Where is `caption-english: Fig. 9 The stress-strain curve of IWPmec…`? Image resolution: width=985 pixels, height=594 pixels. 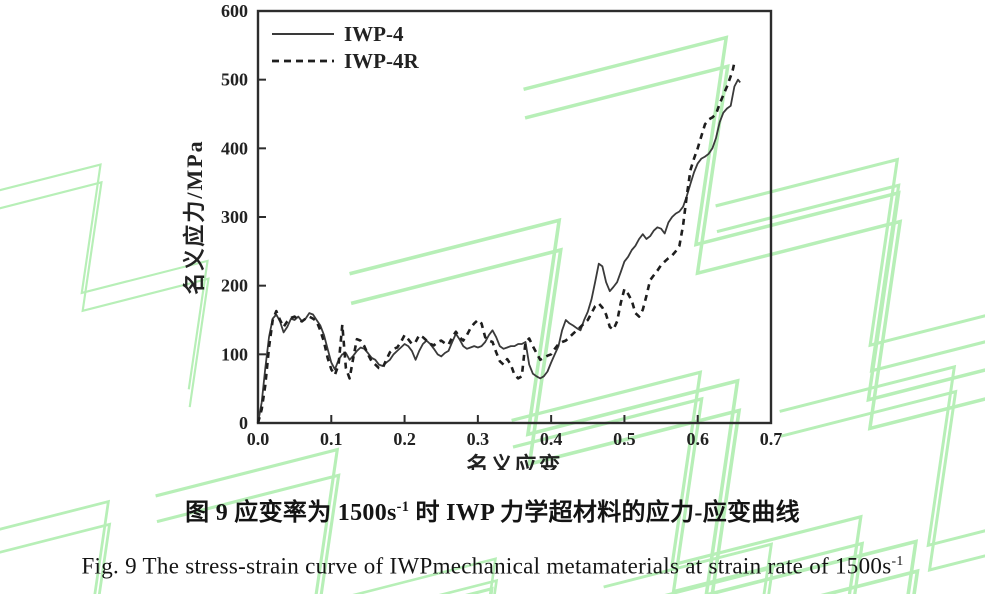 caption-english: Fig. 9 The stress-strain curve of IWPmec… is located at coordinates (492, 566).